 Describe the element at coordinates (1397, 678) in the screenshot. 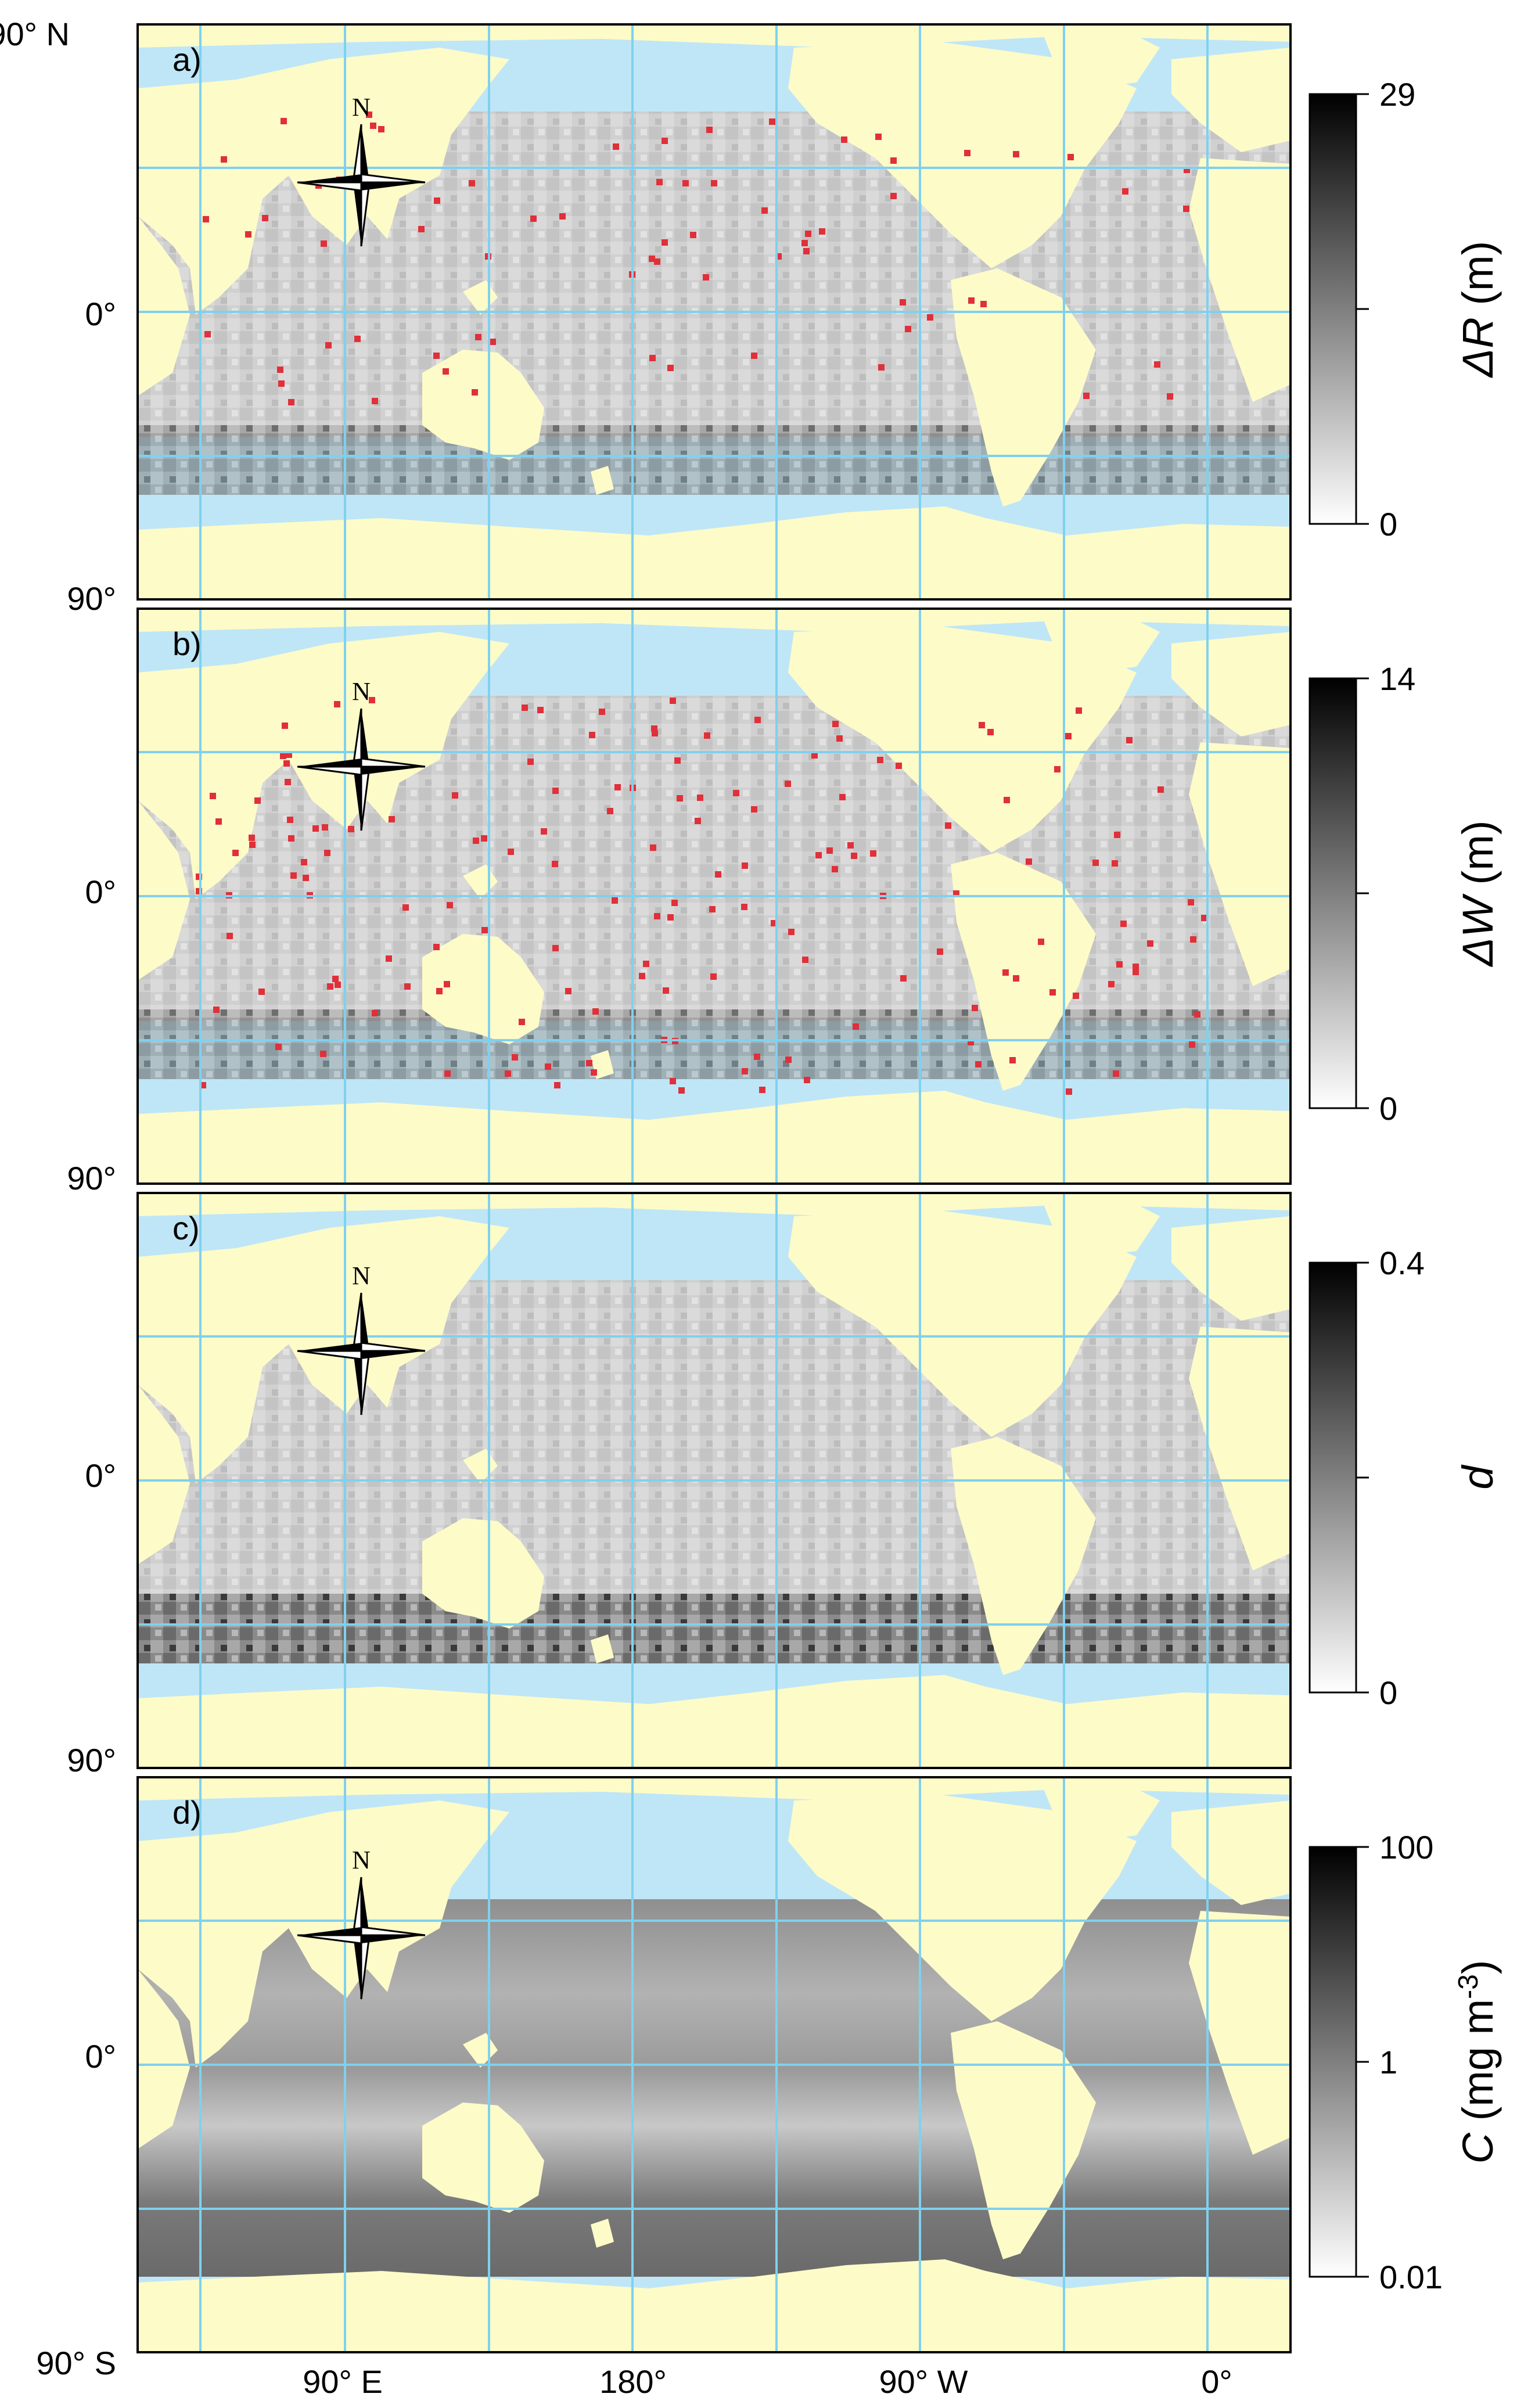

I see `colorbar-max-label: 14` at that location.